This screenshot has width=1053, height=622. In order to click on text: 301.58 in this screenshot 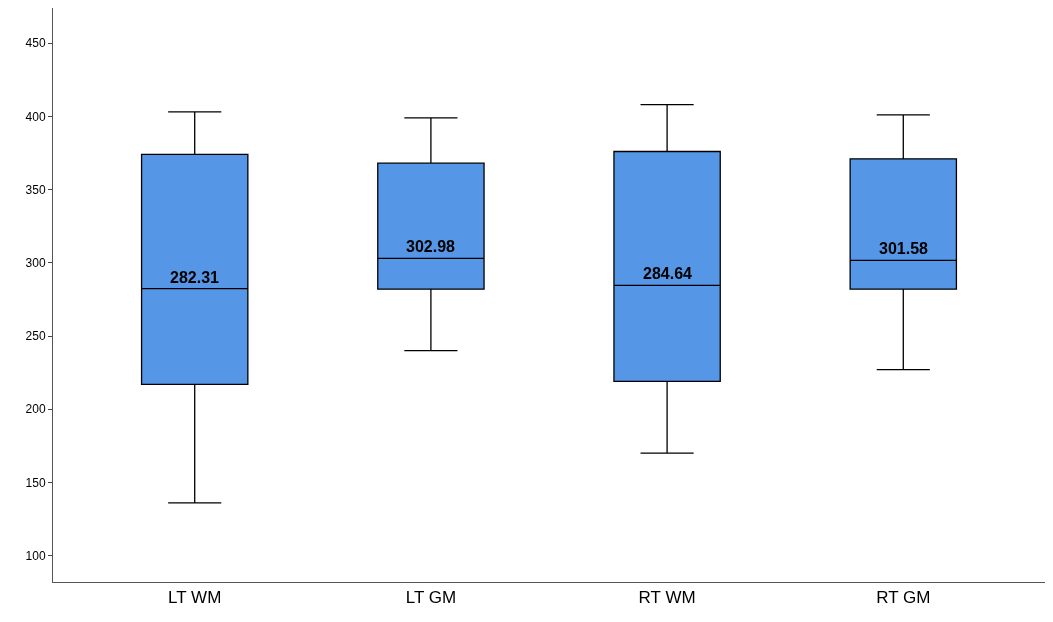, I will do `click(903, 248)`.